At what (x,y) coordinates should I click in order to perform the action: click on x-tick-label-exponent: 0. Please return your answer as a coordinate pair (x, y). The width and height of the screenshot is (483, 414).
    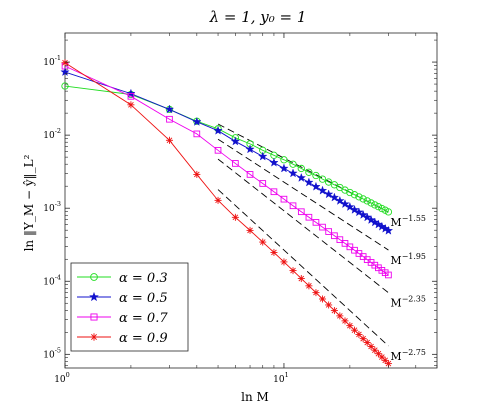
    Looking at the image, I should click on (68, 375).